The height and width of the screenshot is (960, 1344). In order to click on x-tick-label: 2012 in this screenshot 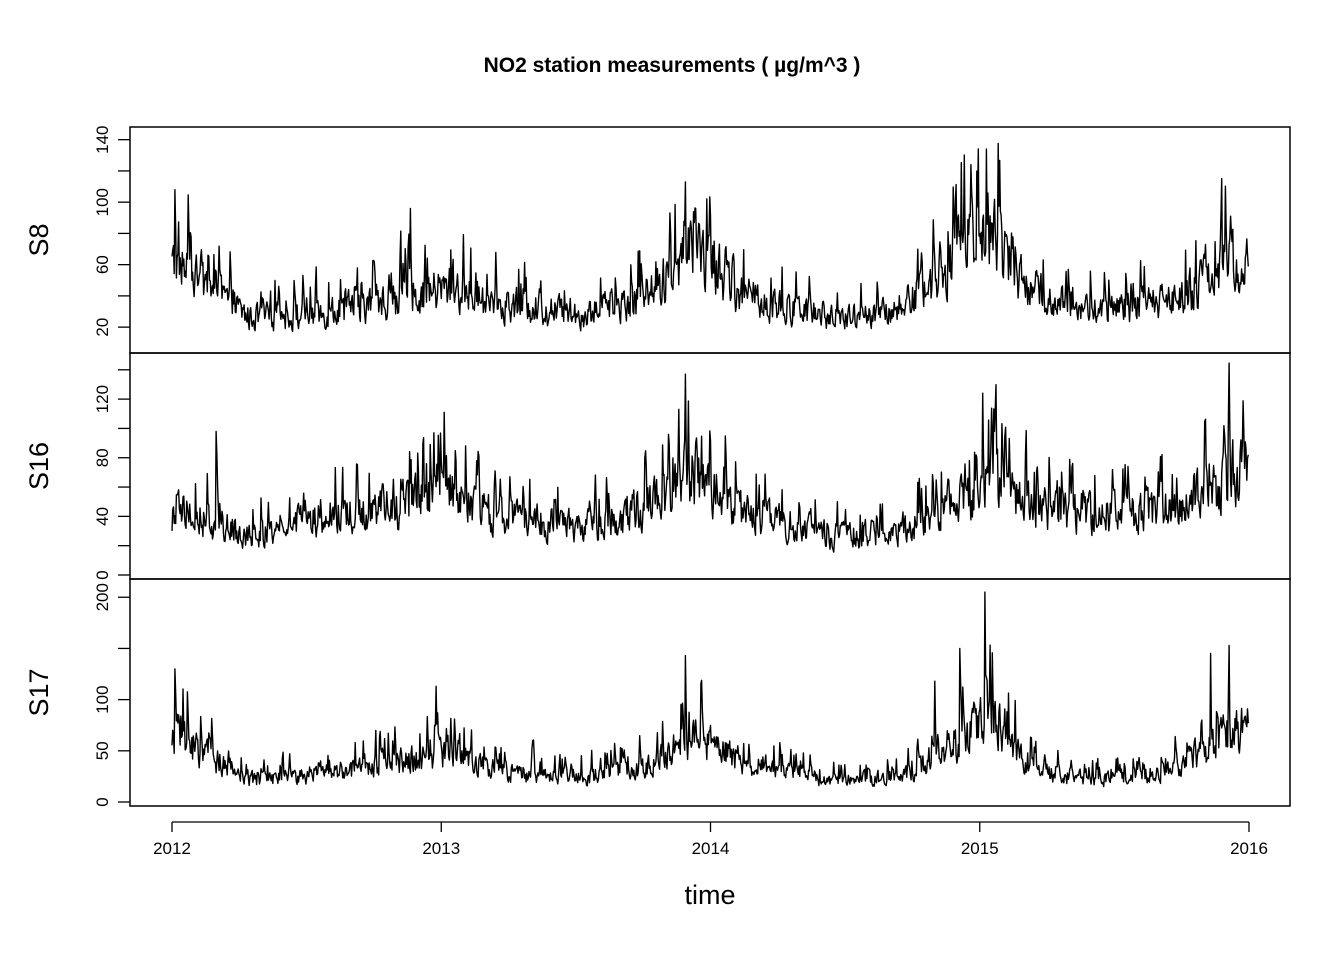, I will do `click(172, 848)`.